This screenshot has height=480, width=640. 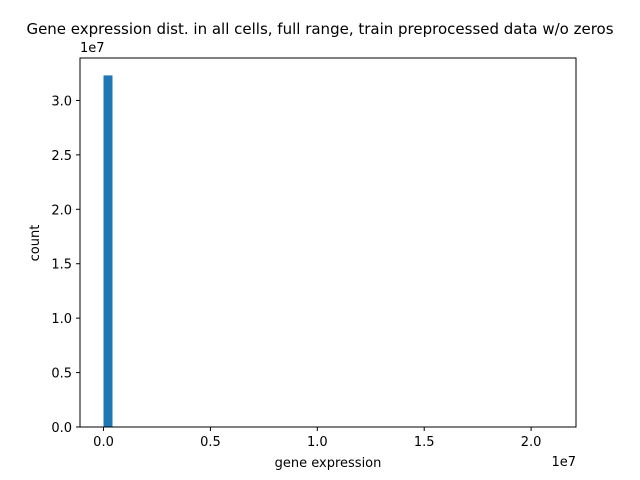 I want to click on x-tick-label: 1.0, so click(x=317, y=442).